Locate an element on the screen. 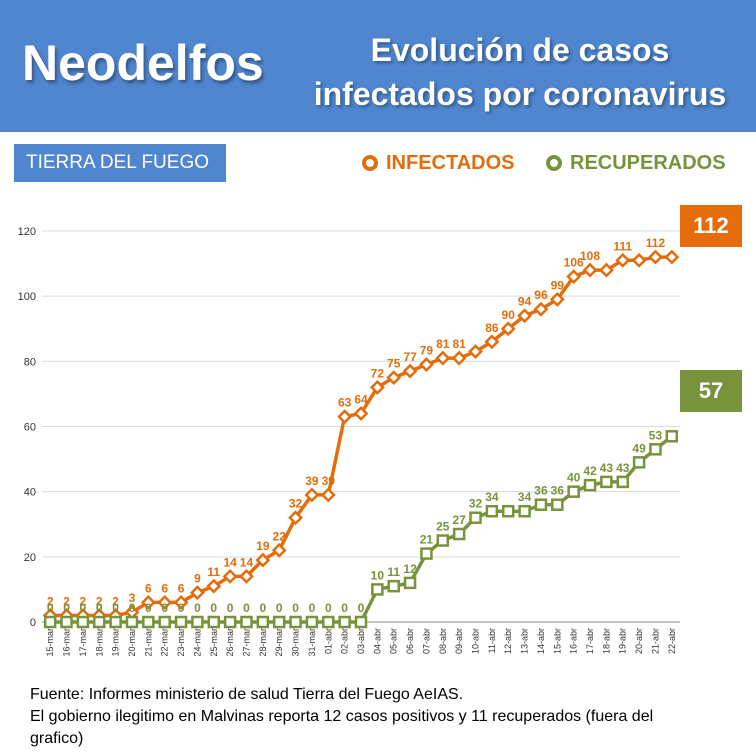  recovered-data-label: 21 is located at coordinates (427, 540).